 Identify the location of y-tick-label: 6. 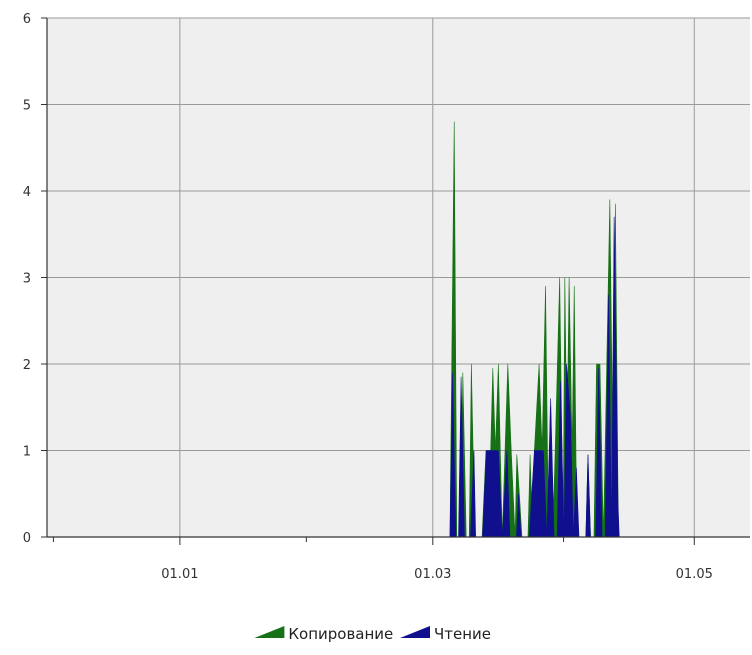
(27, 19).